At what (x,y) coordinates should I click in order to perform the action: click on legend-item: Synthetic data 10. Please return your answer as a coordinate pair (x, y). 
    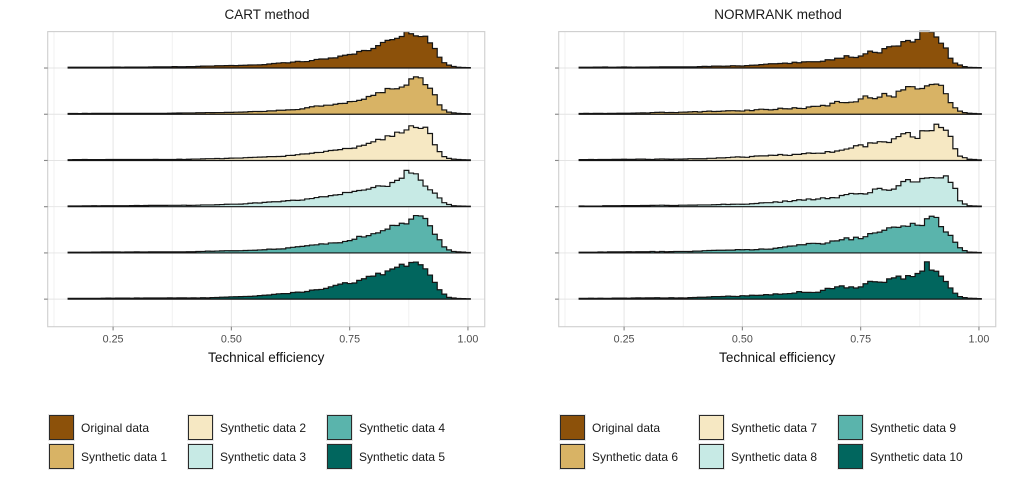
    Looking at the image, I should click on (905, 456).